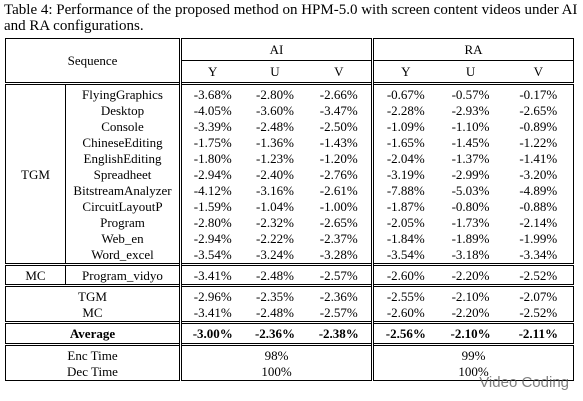  Describe the element at coordinates (275, 372) in the screenshot. I see `time-value: 100%` at that location.